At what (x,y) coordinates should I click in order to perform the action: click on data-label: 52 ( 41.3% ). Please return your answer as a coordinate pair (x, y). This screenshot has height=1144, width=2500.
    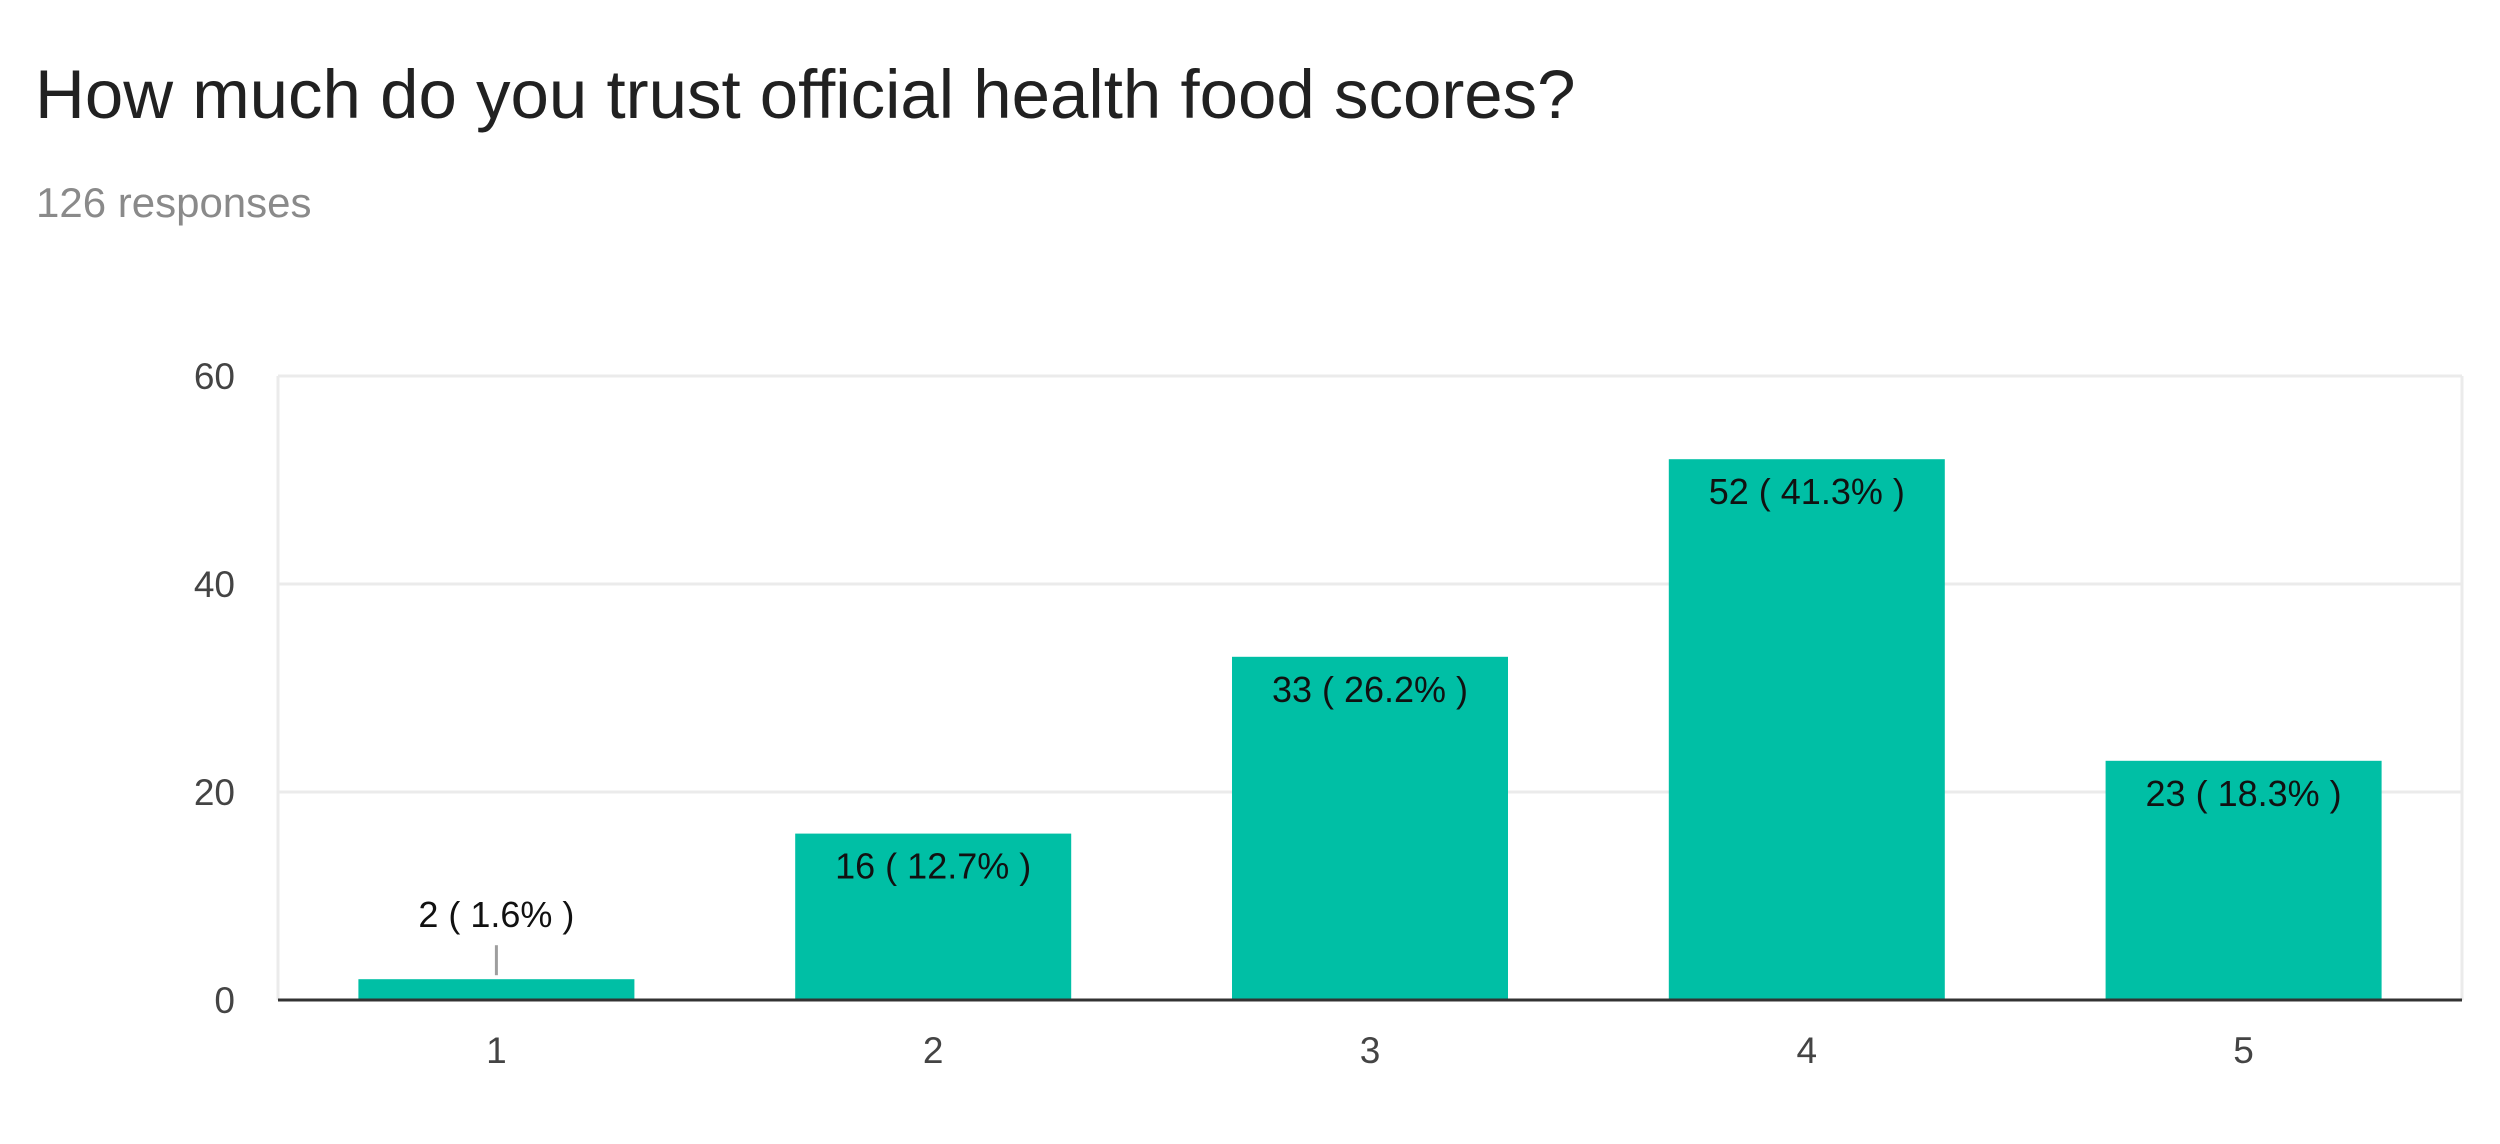
    Looking at the image, I should click on (1807, 491).